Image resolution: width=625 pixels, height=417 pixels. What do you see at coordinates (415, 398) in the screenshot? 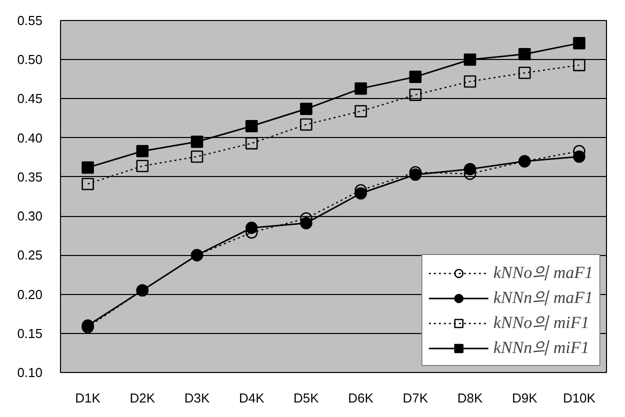
I see `x-tick-label: D7K` at bounding box center [415, 398].